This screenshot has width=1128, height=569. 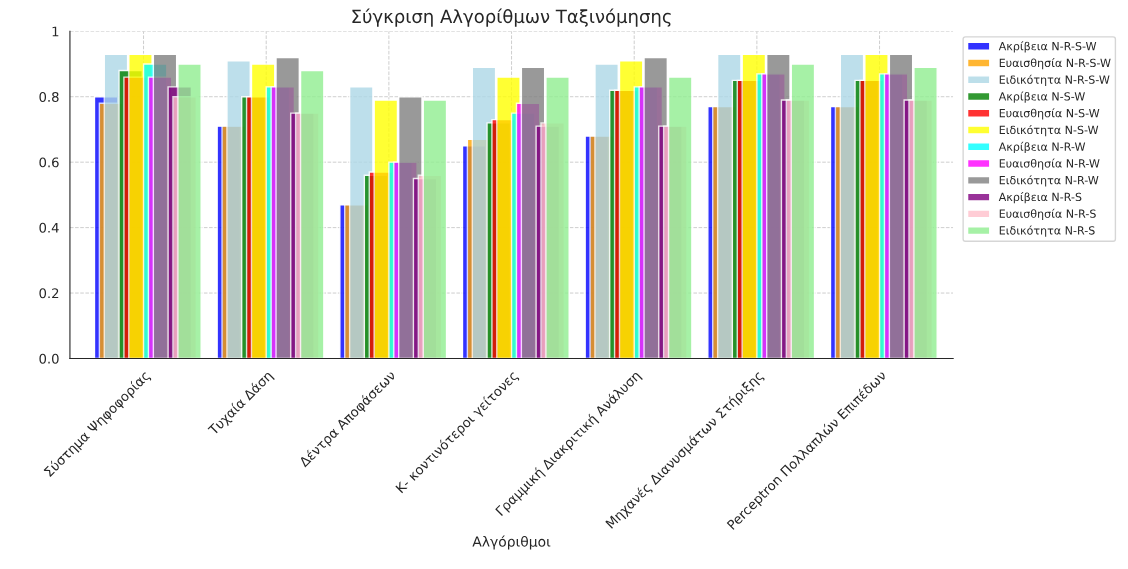 What do you see at coordinates (55, 31) in the screenshot?
I see `y-tick-label: 1` at bounding box center [55, 31].